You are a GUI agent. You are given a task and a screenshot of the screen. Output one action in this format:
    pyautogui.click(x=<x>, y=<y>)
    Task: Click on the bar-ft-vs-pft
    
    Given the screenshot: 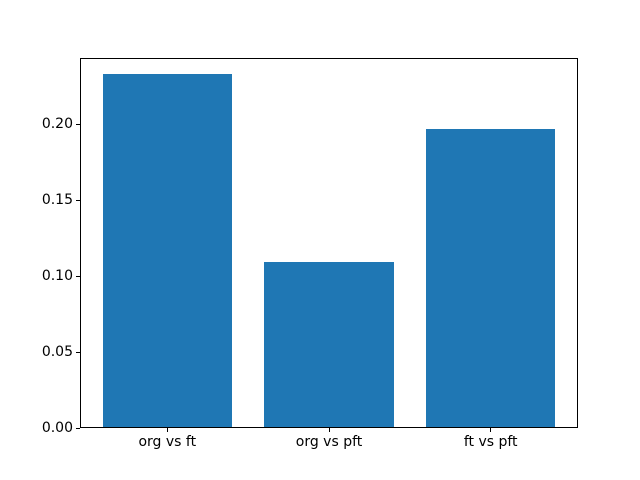 What is the action you would take?
    pyautogui.click(x=491, y=277)
    